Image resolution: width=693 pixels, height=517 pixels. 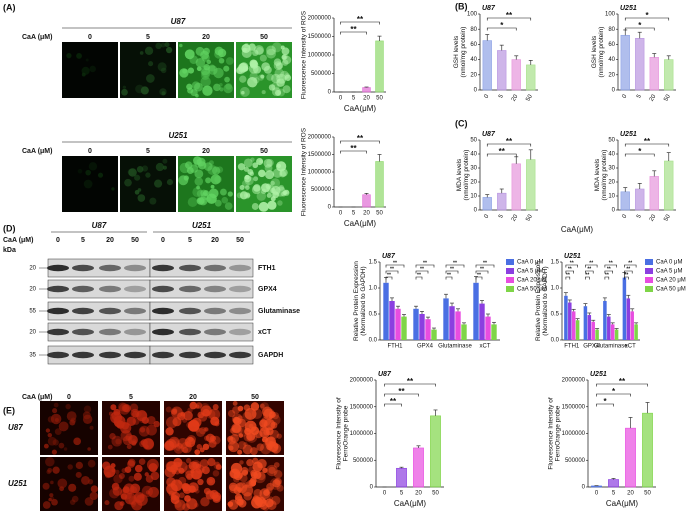 What do you see at coordinates (178, 21) in the screenshot?
I see `cell-line-title: U87` at bounding box center [178, 21].